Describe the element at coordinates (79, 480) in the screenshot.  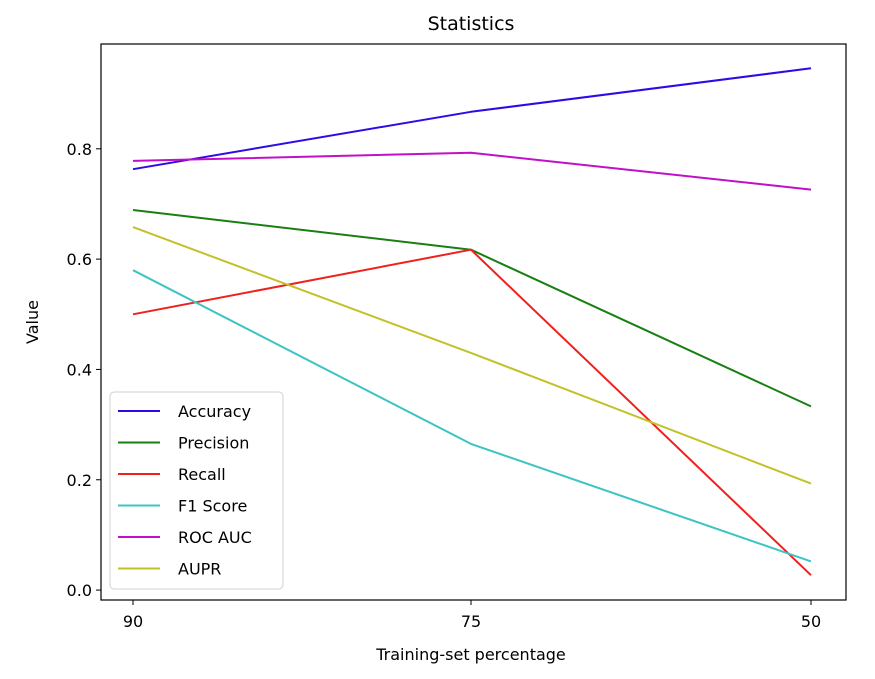
I see `y-tick-label: 0.2` at that location.